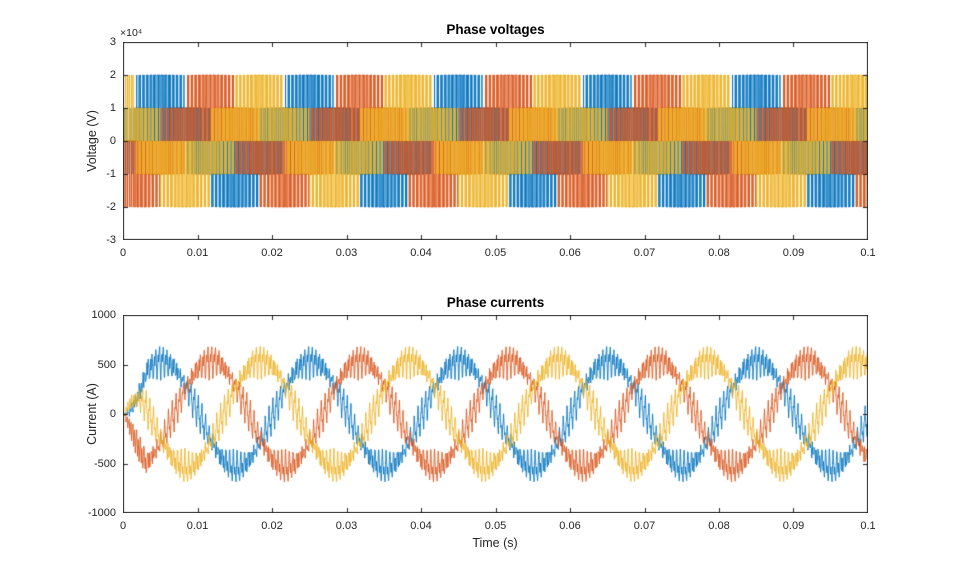  I want to click on y-tick-label: 2, so click(112, 75).